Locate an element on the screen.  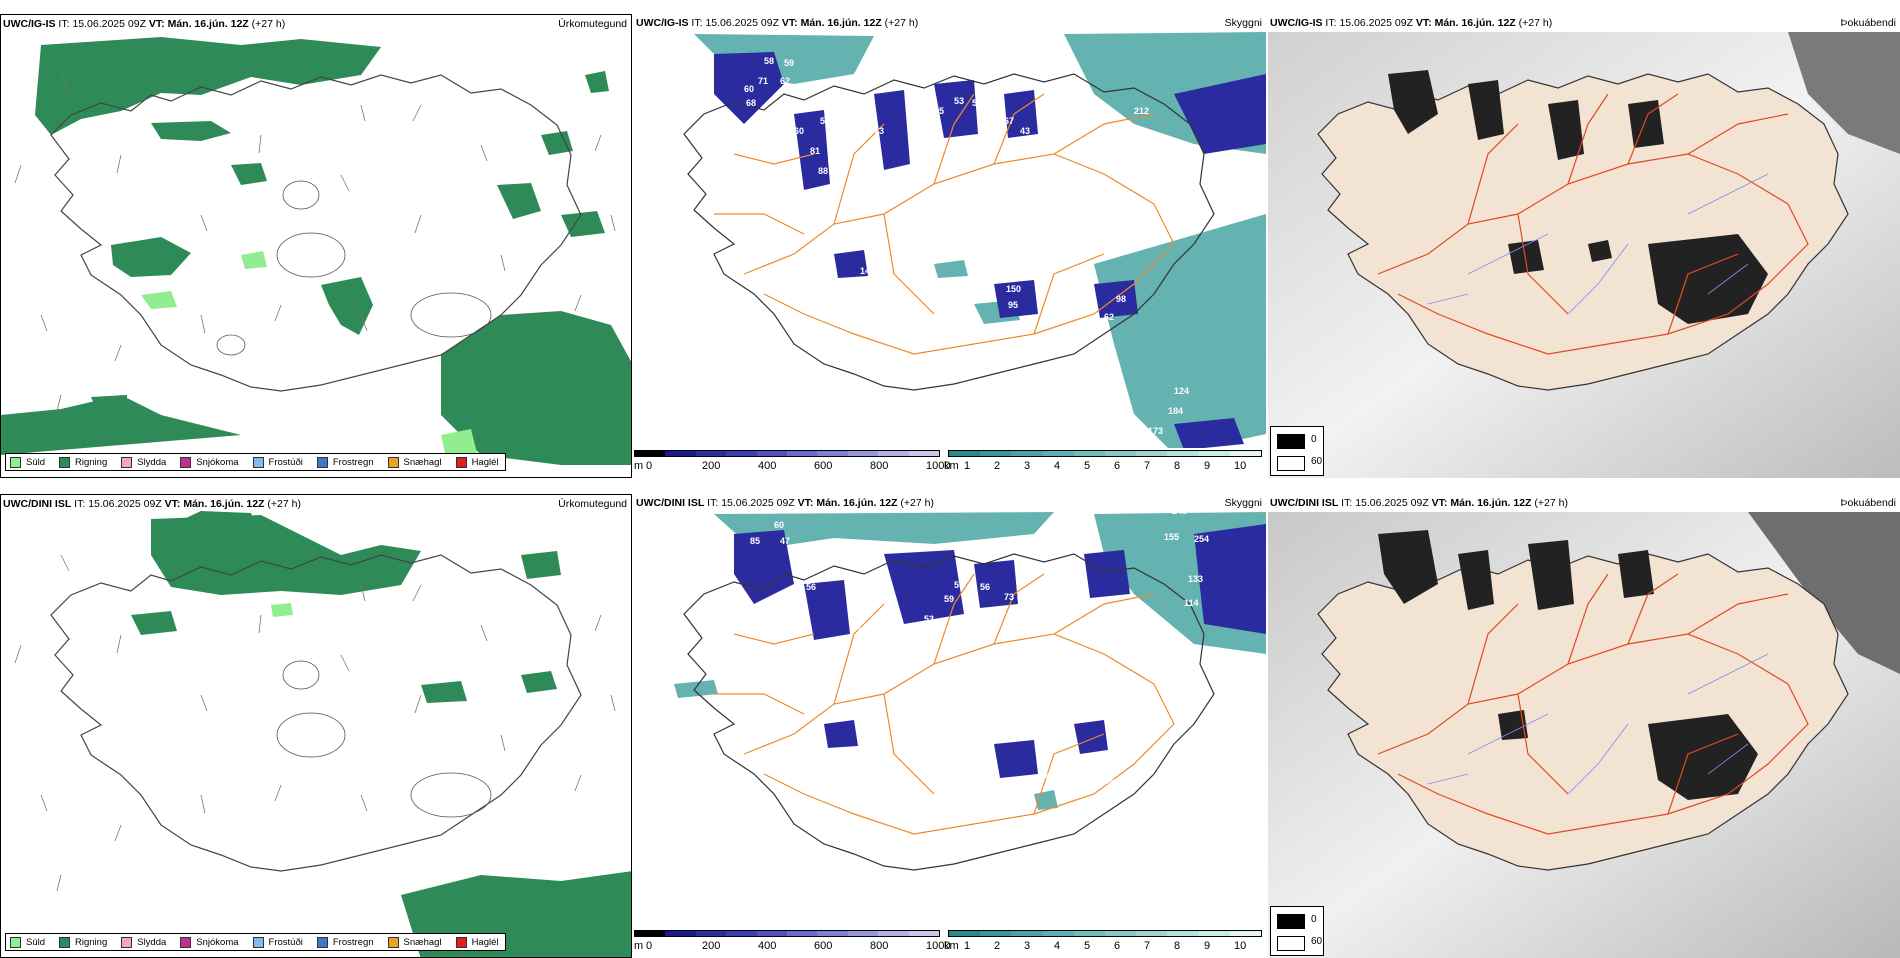
model-name: UWC/IG-IS is located at coordinates (662, 23).